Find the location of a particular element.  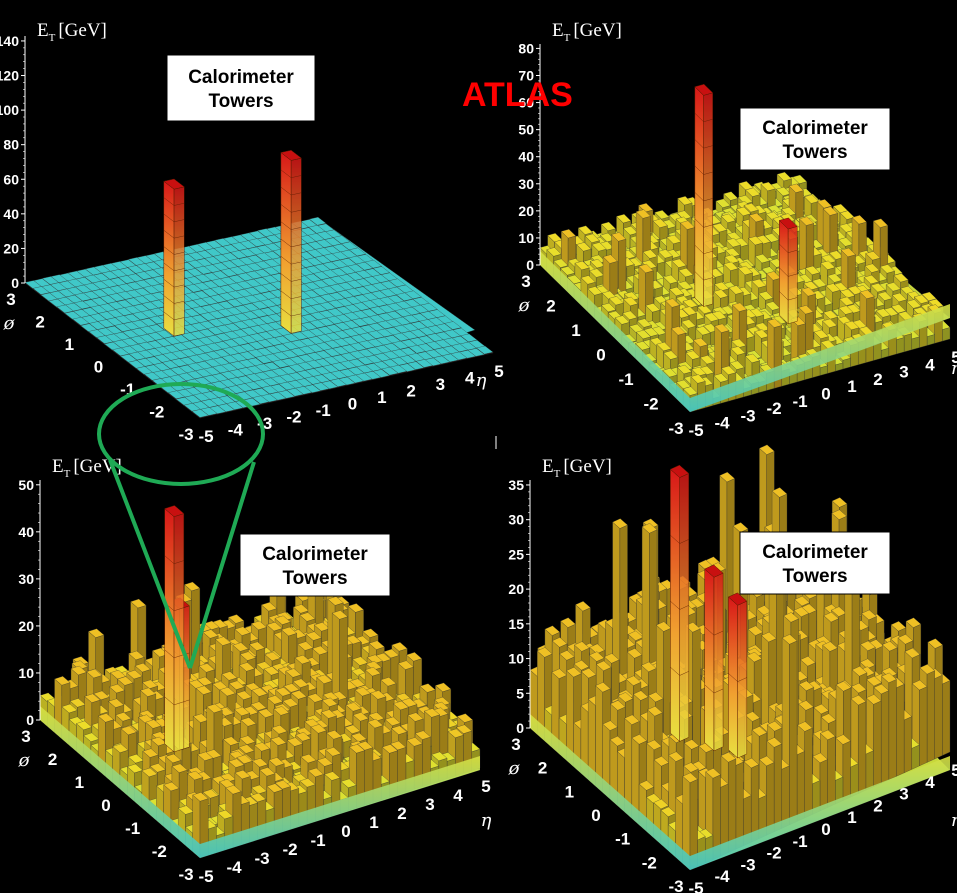

atlas-logo-text: ATLAS is located at coordinates (517, 95).